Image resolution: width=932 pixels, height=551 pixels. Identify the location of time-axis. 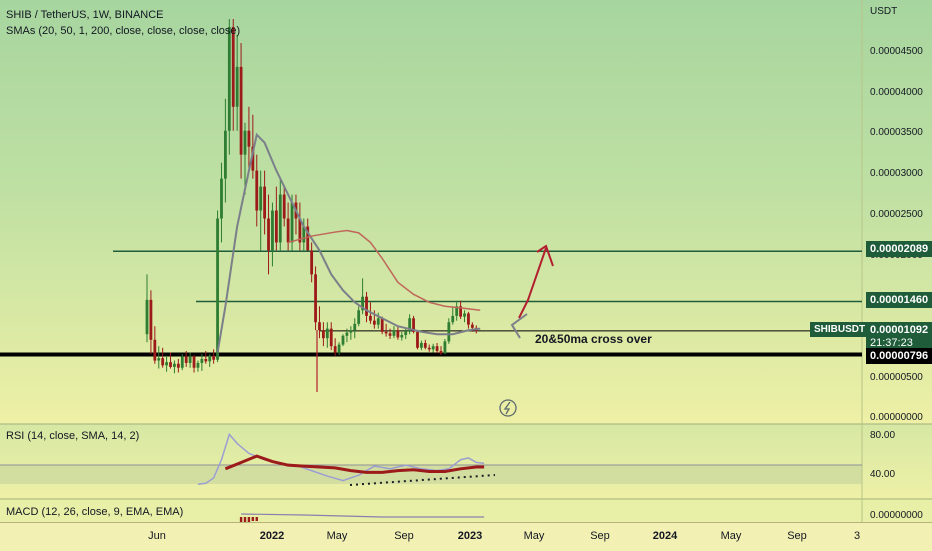
(466, 536).